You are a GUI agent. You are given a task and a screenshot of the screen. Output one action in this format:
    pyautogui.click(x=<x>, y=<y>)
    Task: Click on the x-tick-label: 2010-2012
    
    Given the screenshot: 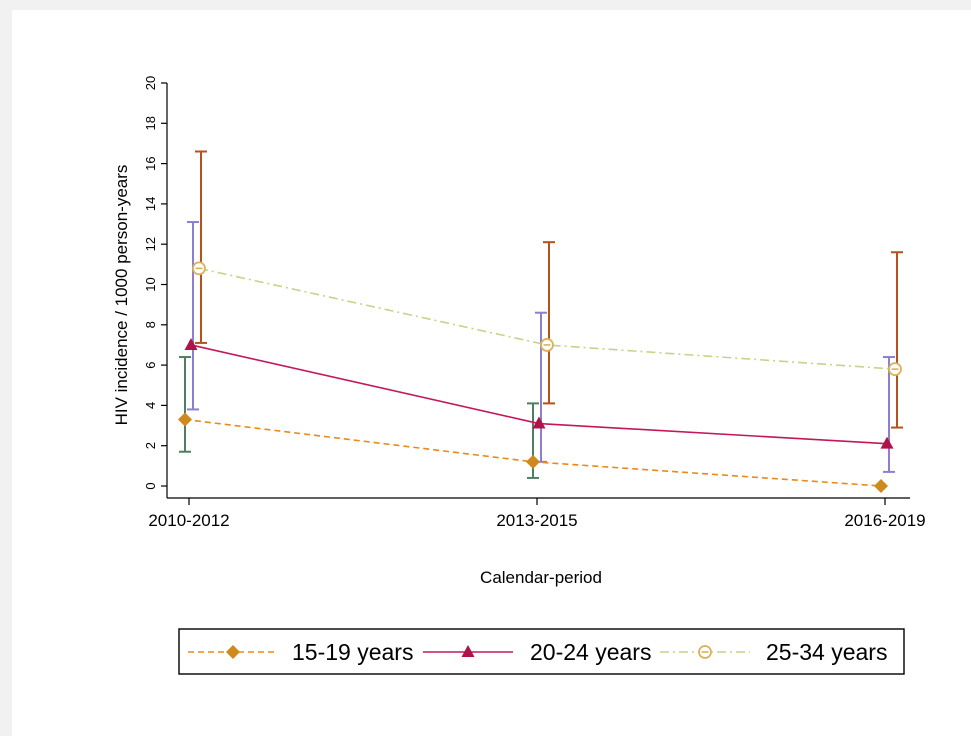 What is the action you would take?
    pyautogui.click(x=188, y=520)
    